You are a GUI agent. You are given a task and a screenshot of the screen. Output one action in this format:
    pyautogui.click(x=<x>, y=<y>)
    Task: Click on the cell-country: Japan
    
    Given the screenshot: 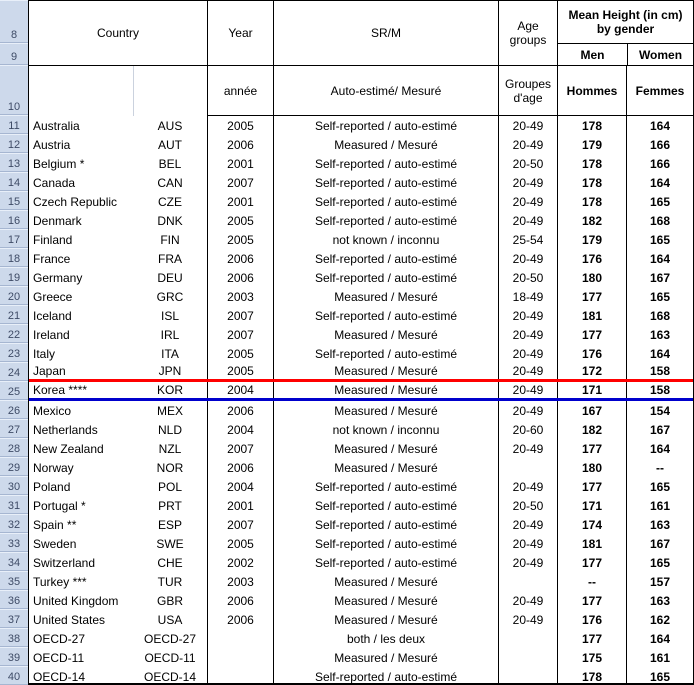 What is the action you would take?
    pyautogui.click(x=49, y=371)
    